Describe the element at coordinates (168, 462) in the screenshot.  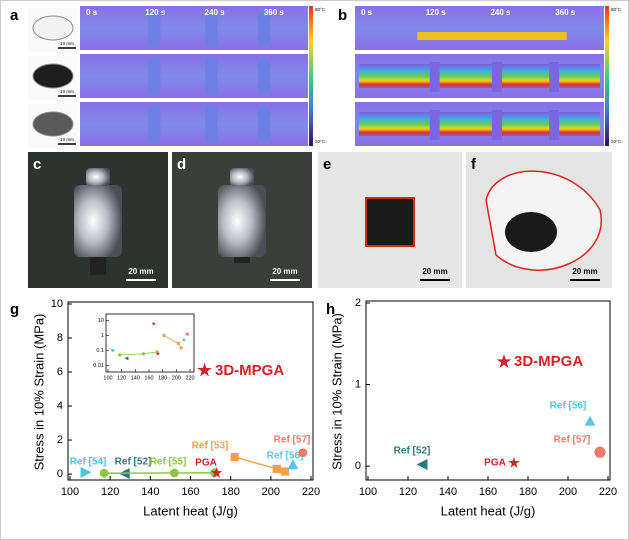
I see `series-label: Ref [55]` at that location.